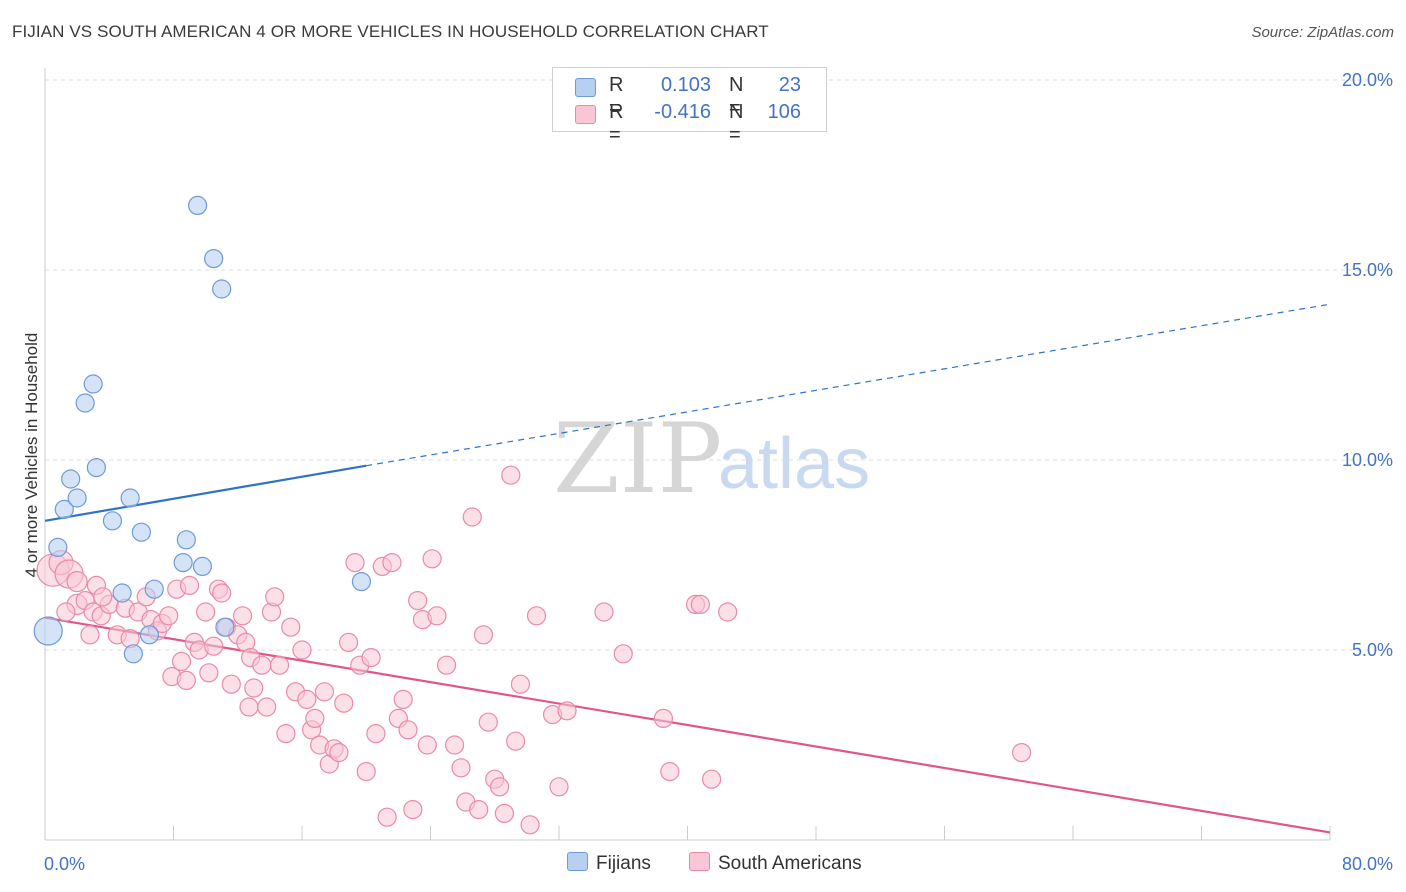  Describe the element at coordinates (616, 123) in the screenshot. I see `r-label: R =` at that location.